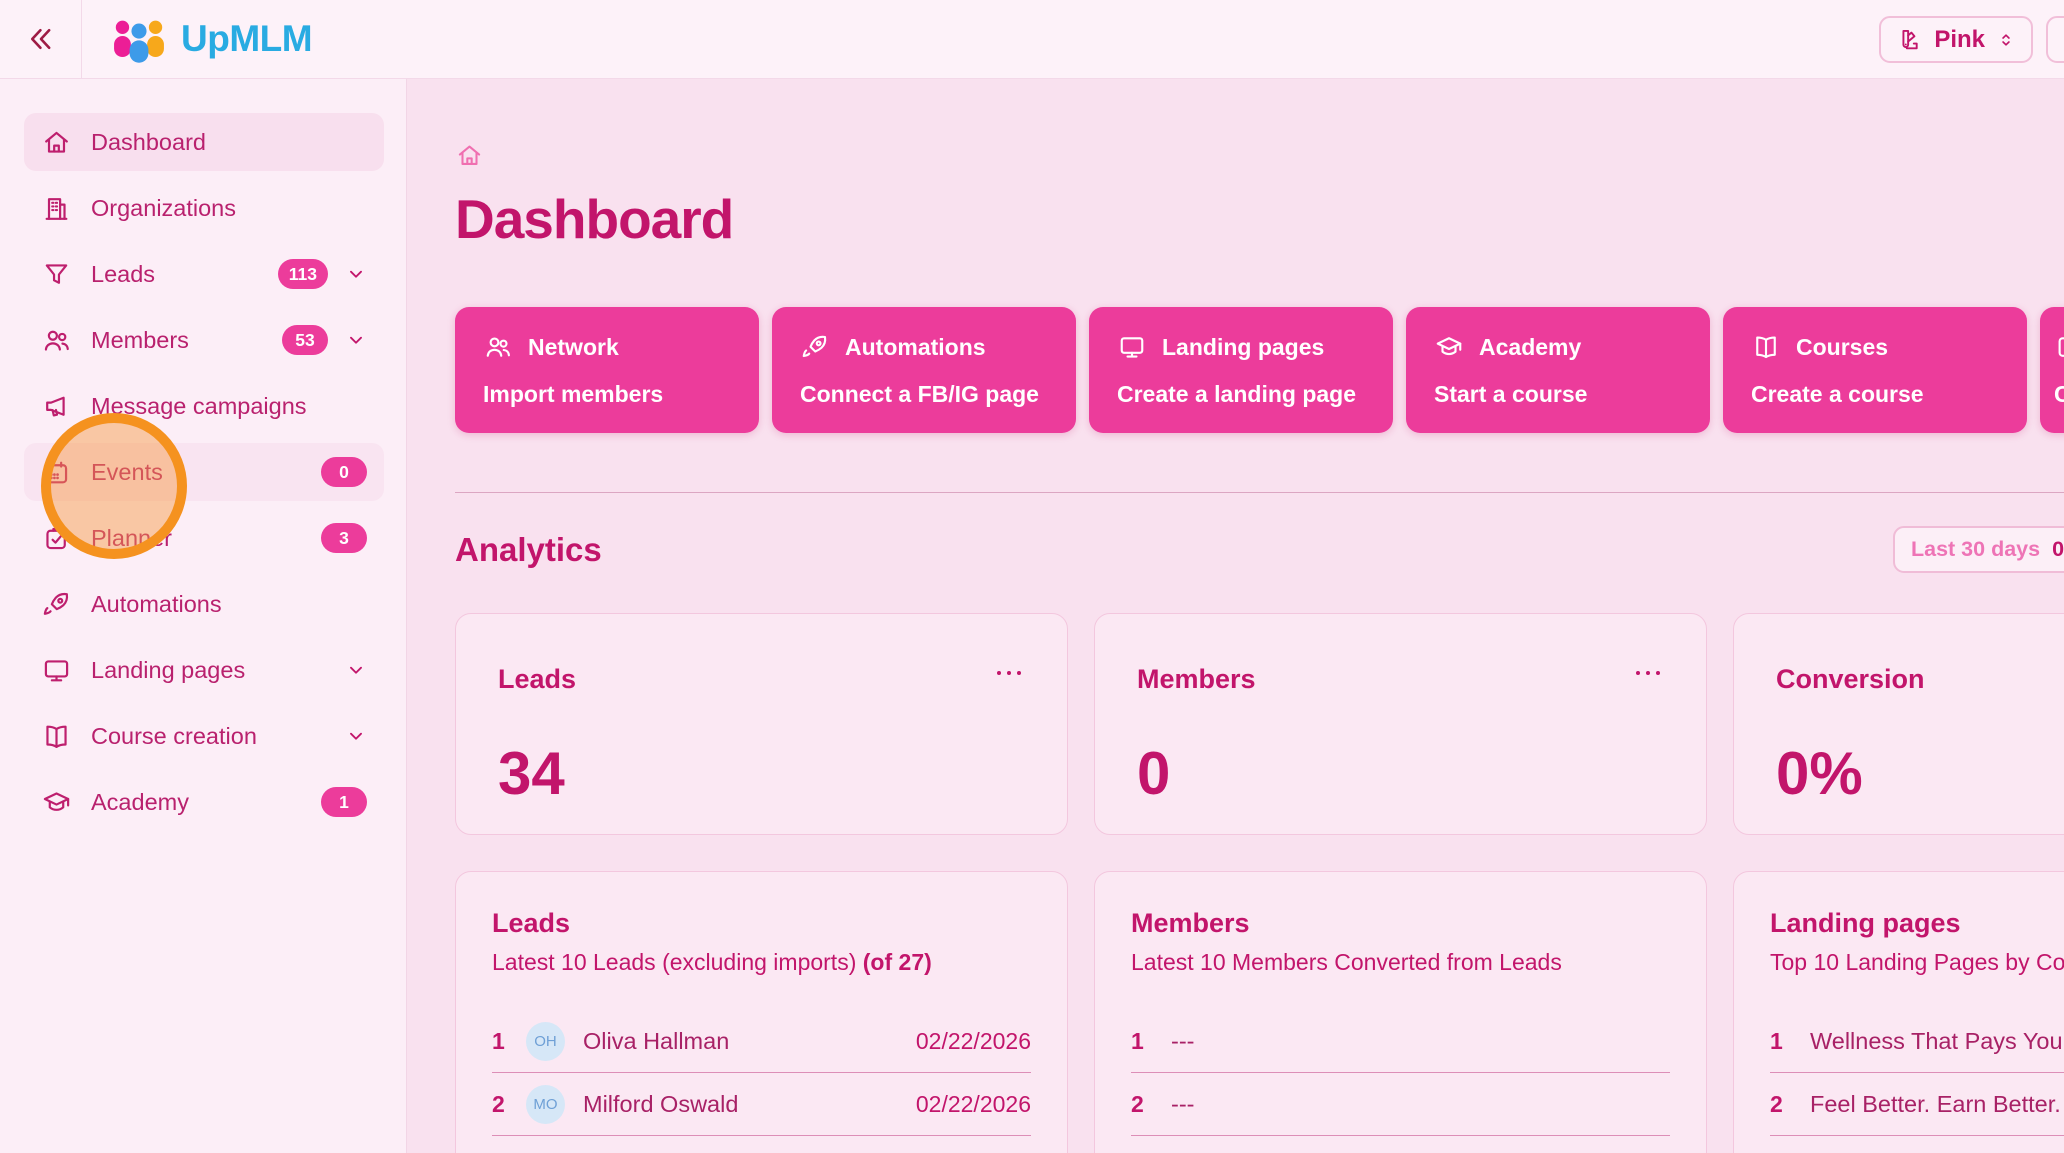 The height and width of the screenshot is (1153, 2064). I want to click on list-title: Members, so click(1190, 923).